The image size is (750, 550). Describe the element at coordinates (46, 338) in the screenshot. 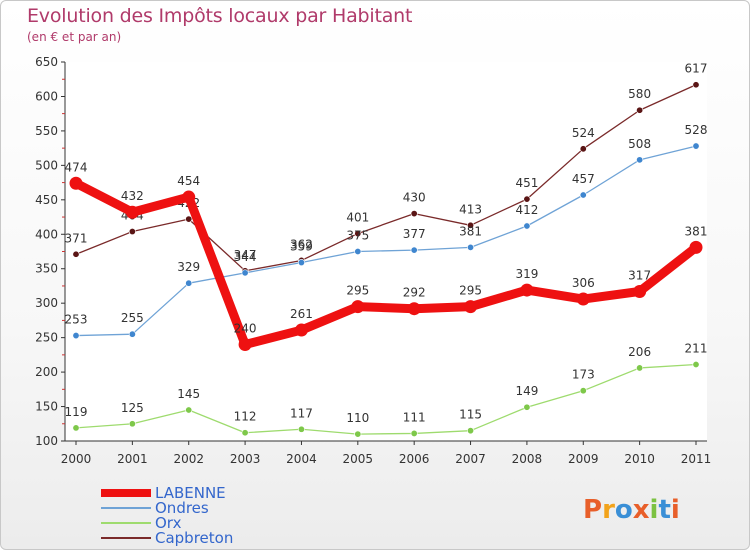

I see `y-tick-label: 250` at that location.